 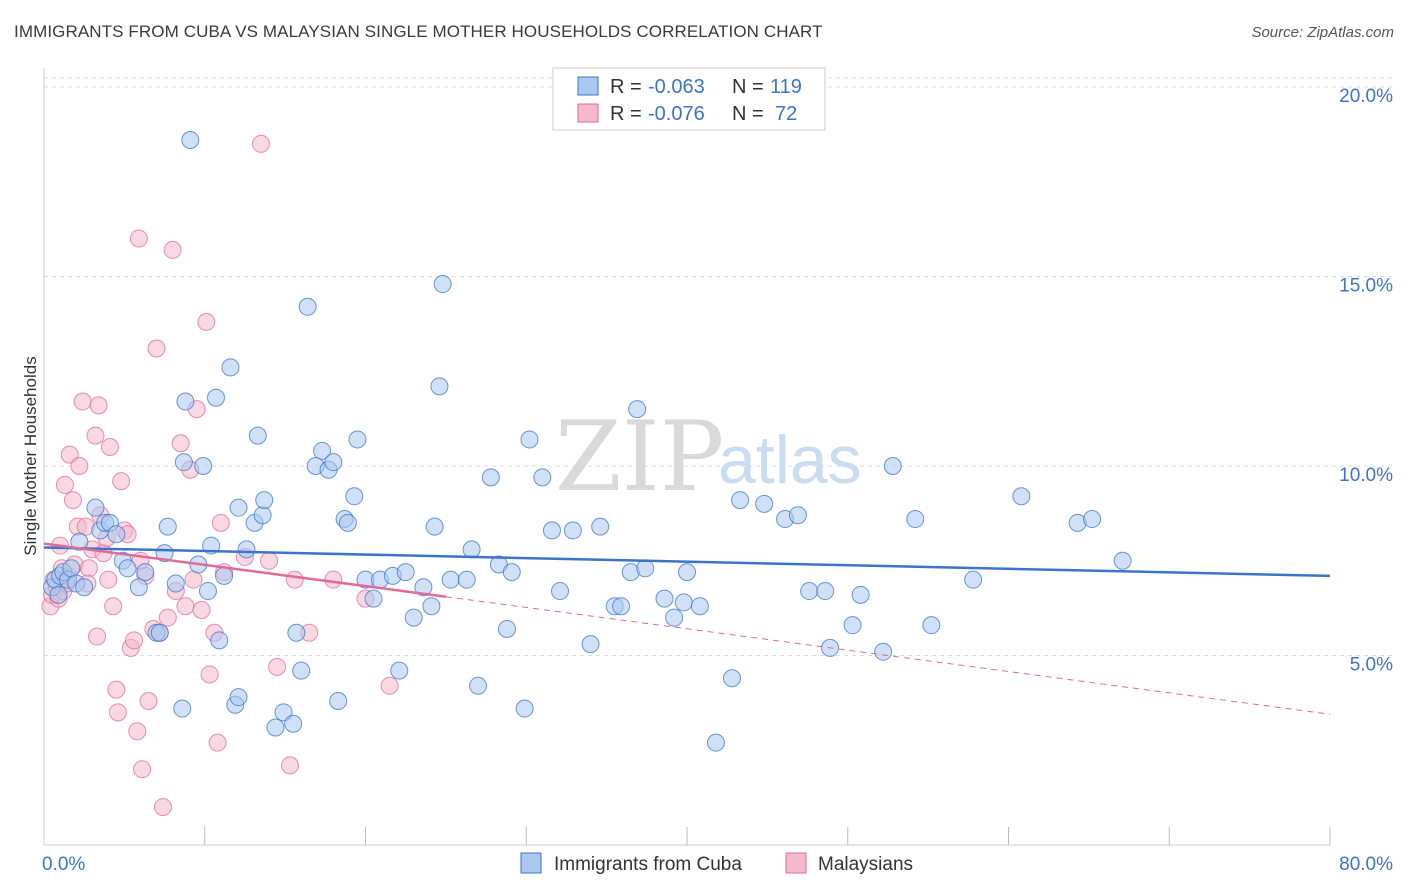 What do you see at coordinates (245, 570) in the screenshot?
I see `trend-line-malaysians` at bounding box center [245, 570].